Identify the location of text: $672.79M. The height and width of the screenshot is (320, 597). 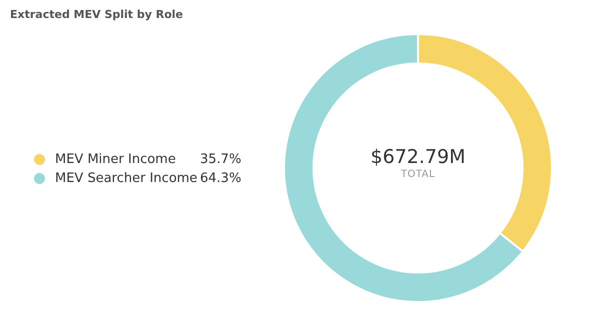
(418, 157).